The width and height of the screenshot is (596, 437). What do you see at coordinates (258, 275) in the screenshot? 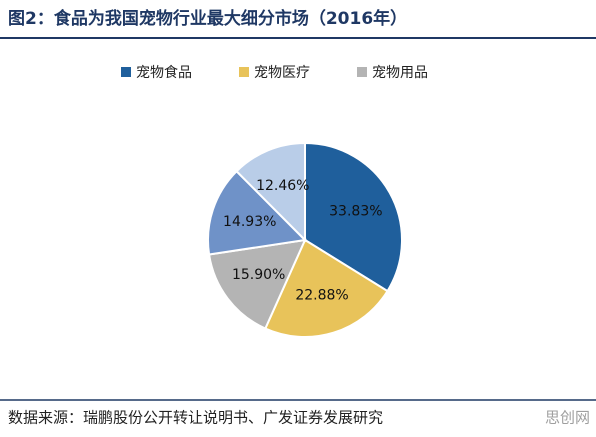
I see `slice-label: 15.90%` at bounding box center [258, 275].